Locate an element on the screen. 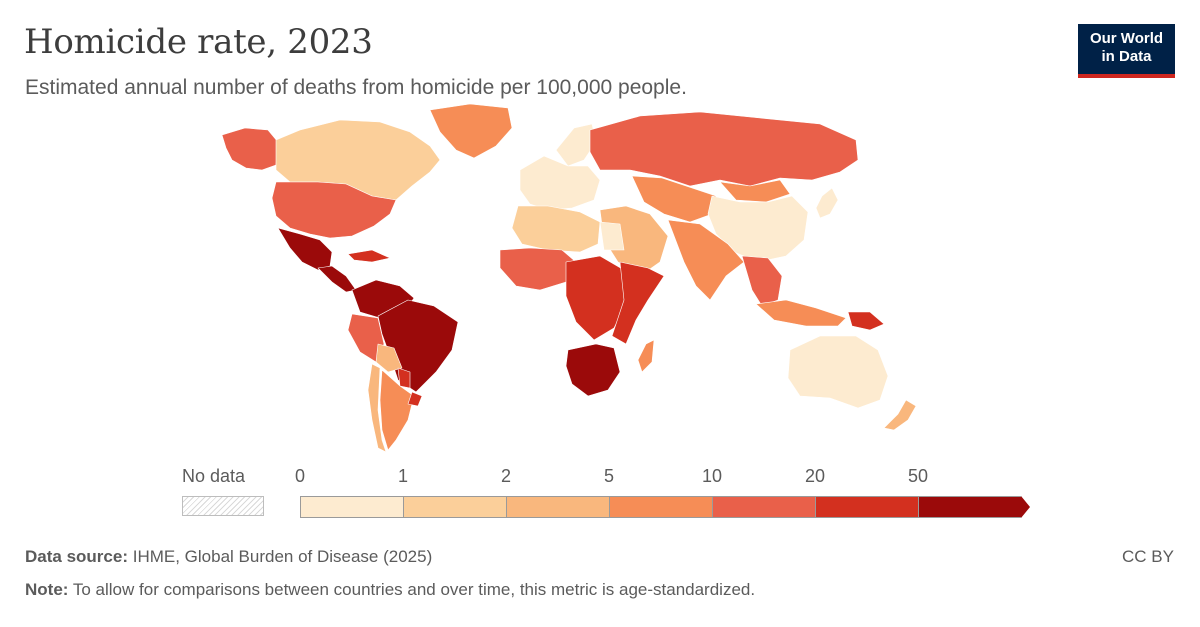 This screenshot has width=1200, height=627. legend-open-end-arrow is located at coordinates (1025, 507).